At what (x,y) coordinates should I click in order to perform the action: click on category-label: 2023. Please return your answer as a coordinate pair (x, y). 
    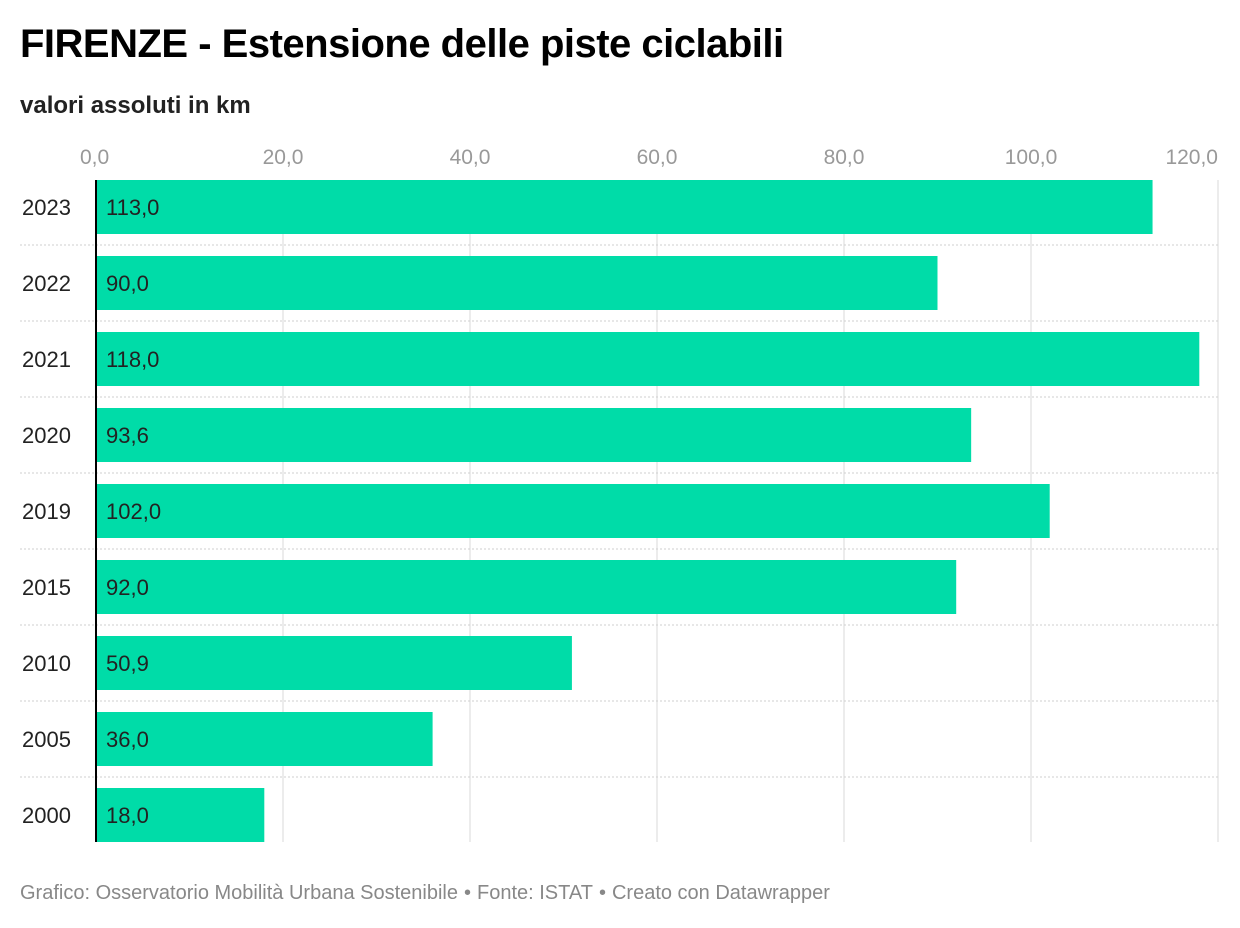
    Looking at the image, I should click on (46, 207).